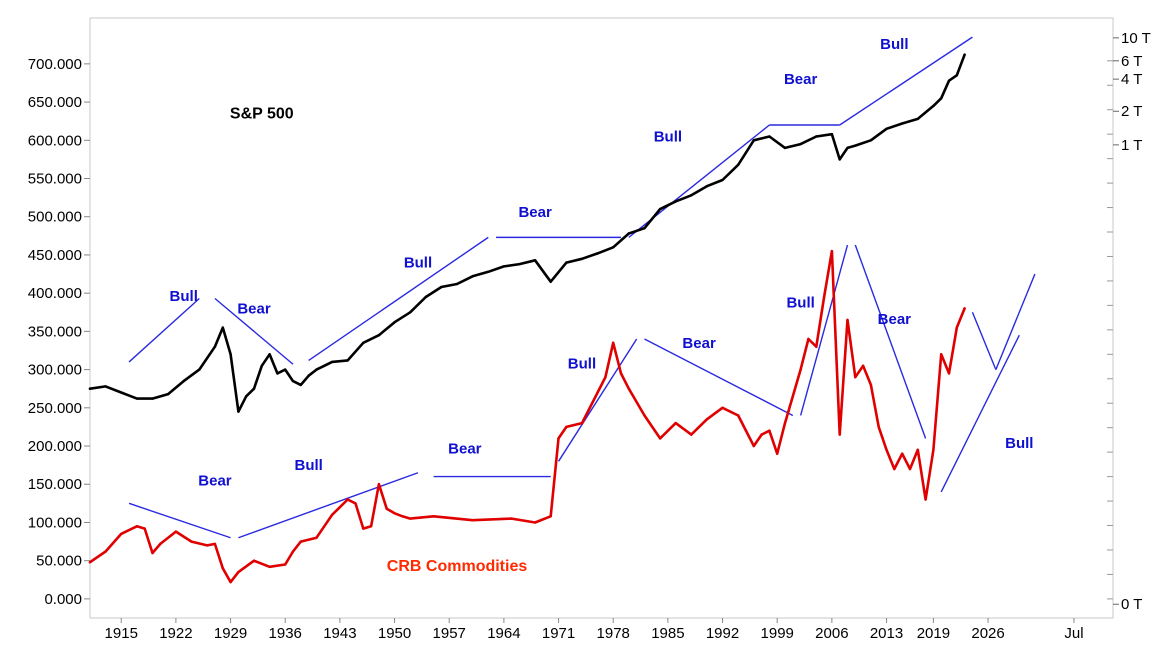 This screenshot has width=1167, height=650. What do you see at coordinates (55, 331) in the screenshot?
I see `y-tick-label-left: 350.000` at bounding box center [55, 331].